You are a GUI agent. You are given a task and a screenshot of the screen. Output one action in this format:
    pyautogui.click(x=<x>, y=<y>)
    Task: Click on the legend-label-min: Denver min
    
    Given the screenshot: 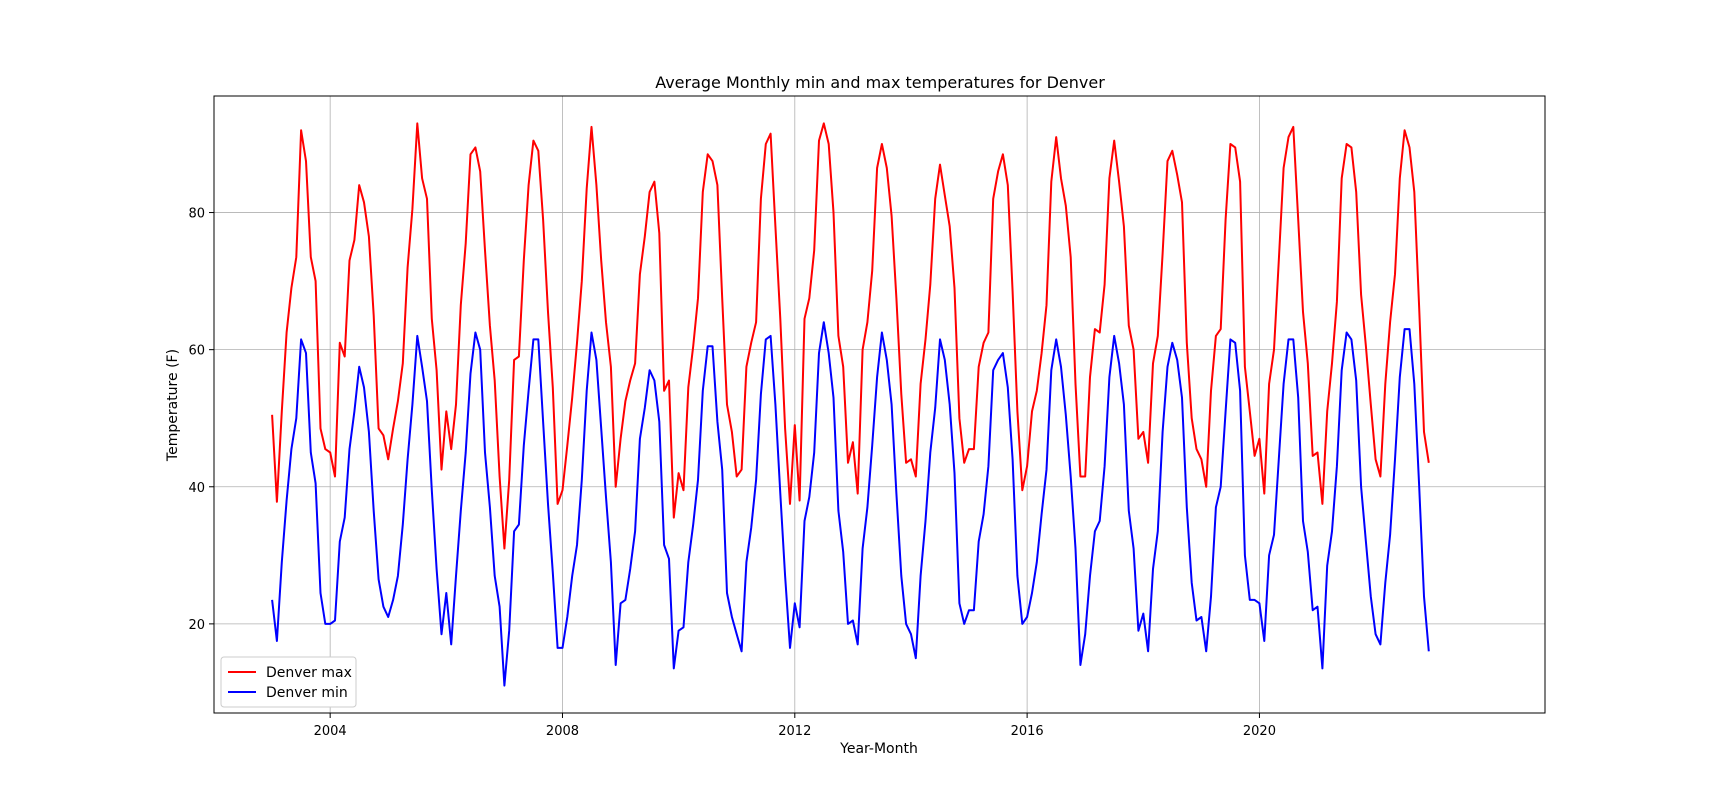 What is the action you would take?
    pyautogui.click(x=307, y=693)
    